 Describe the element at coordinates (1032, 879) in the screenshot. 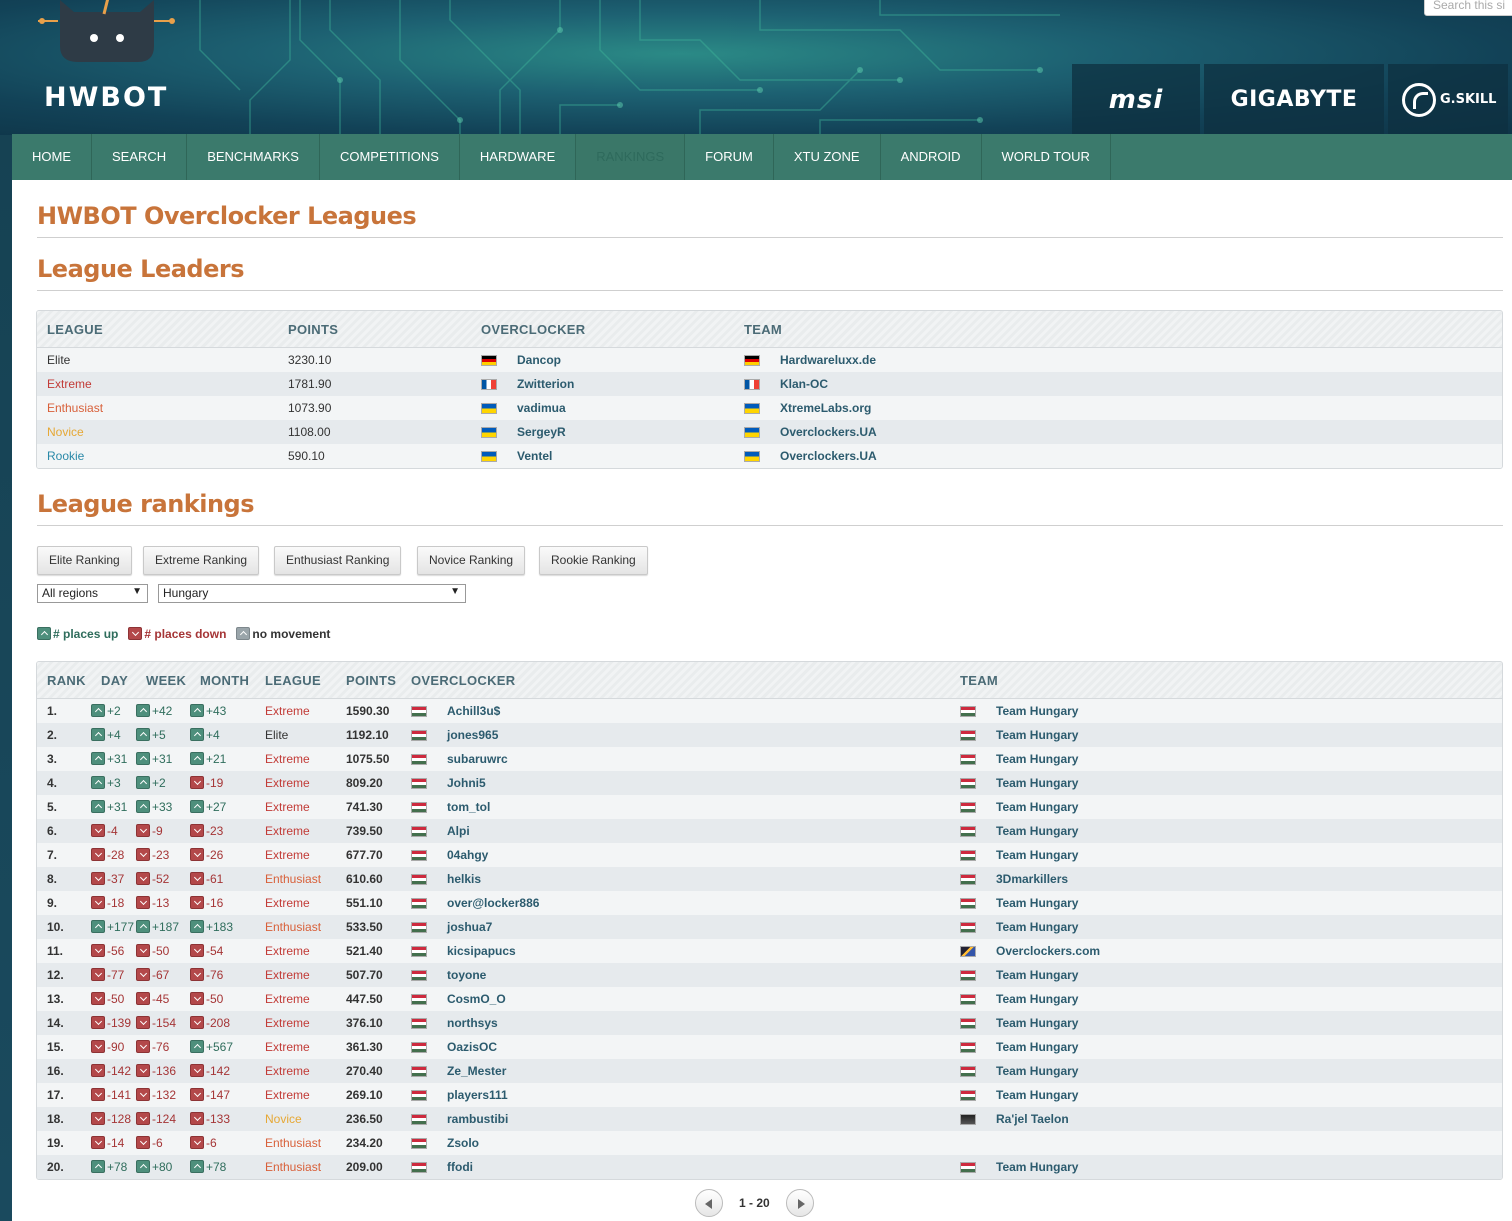

I see `team-link: 3Dmarkillers` at that location.